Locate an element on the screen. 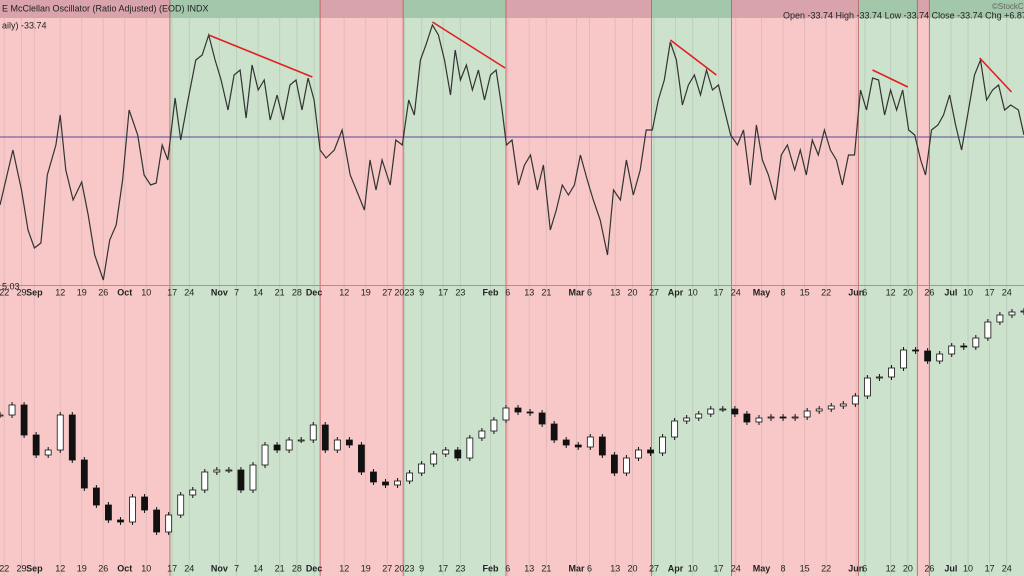 The image size is (1024, 576). x-tick-label: 2023 is located at coordinates (404, 568).